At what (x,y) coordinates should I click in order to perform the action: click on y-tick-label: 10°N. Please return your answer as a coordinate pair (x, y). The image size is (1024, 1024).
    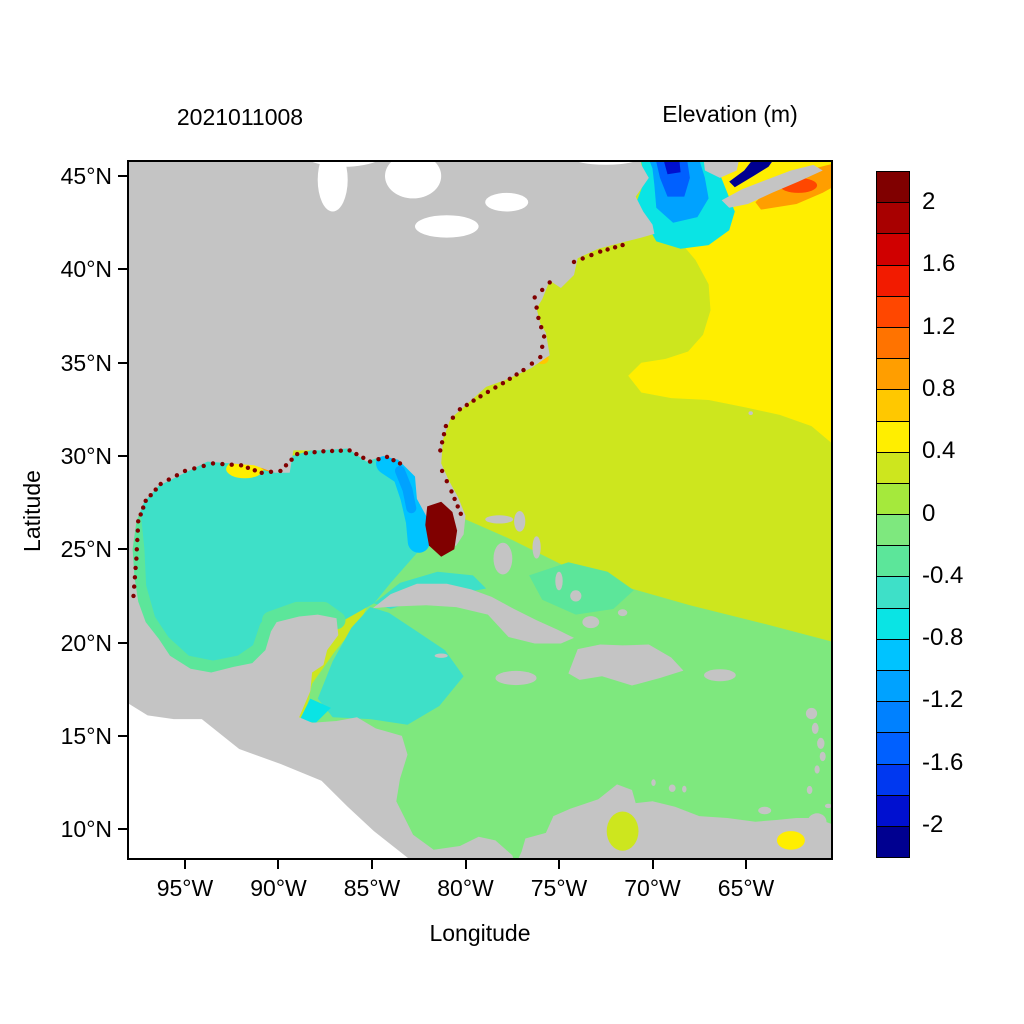
    Looking at the image, I should click on (86, 829).